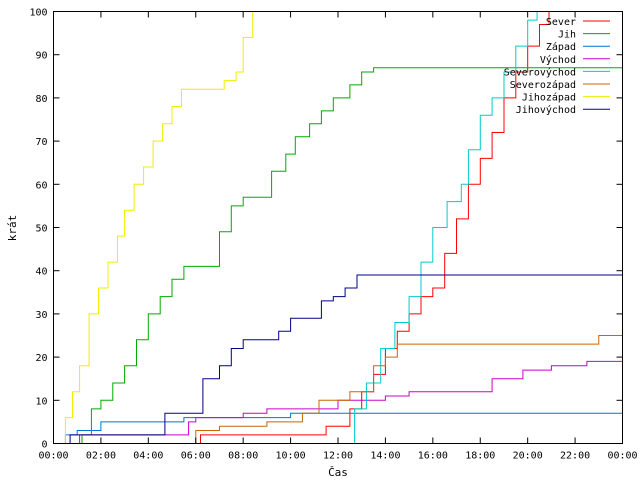 The width and height of the screenshot is (640, 480). What do you see at coordinates (38, 13) in the screenshot?
I see `y-tick-label: 100` at bounding box center [38, 13].